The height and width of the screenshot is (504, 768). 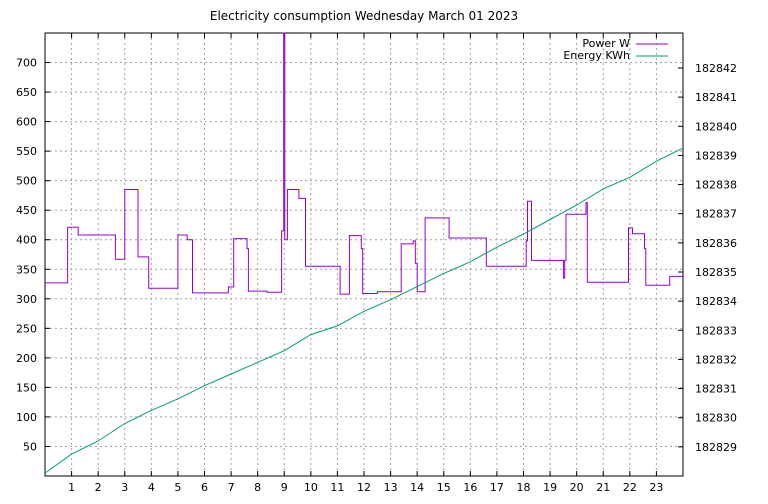 I want to click on x-tick-label: 16, so click(x=470, y=487).